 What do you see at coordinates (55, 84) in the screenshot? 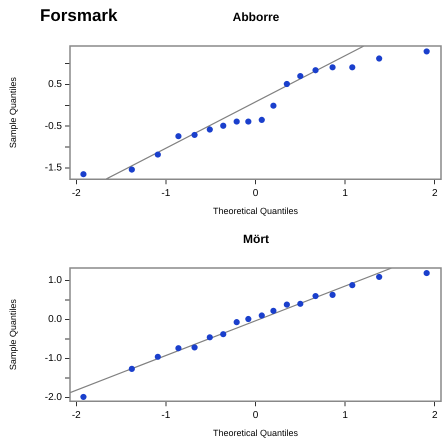
I see `y-tick-label: 0.5` at bounding box center [55, 84].